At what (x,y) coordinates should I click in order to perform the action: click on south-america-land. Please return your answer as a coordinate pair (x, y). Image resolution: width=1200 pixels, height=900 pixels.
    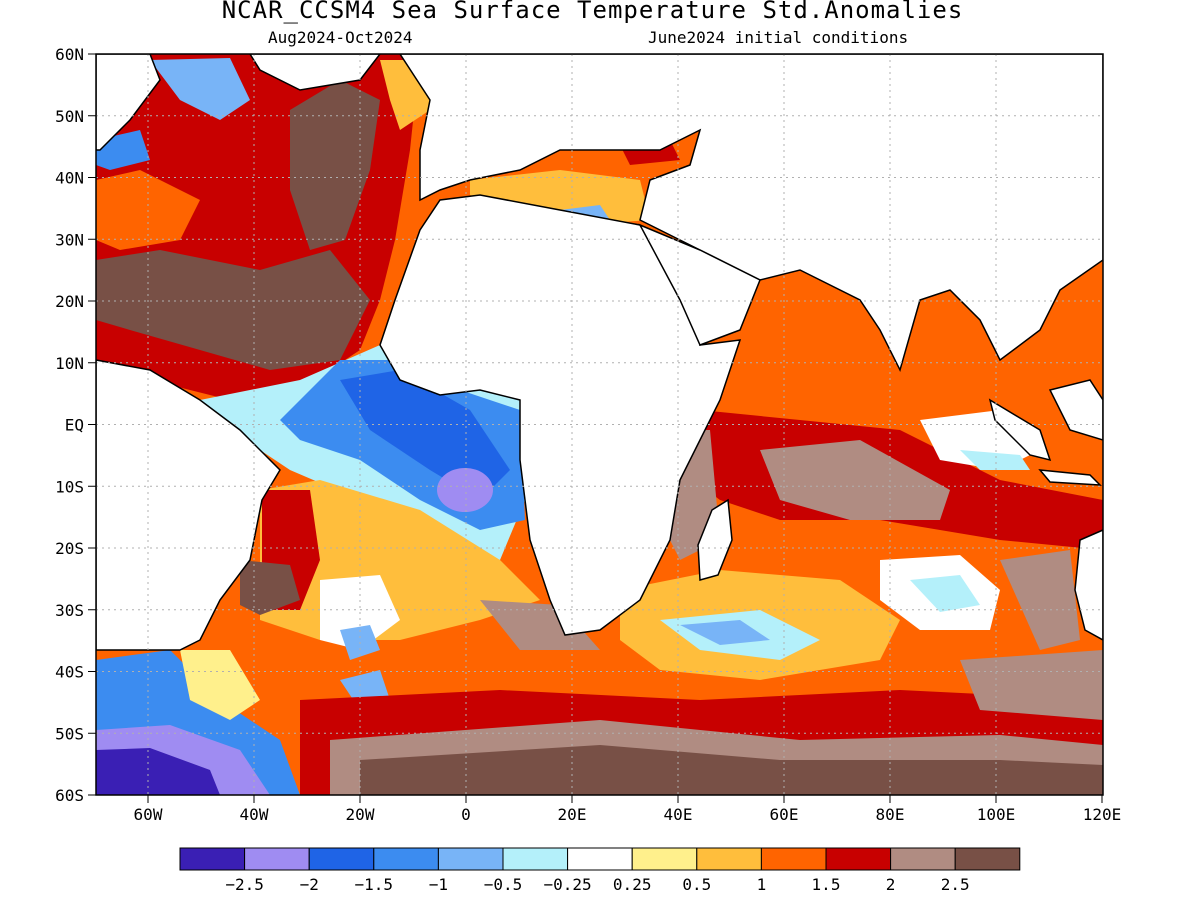
    Looking at the image, I should click on (188, 505).